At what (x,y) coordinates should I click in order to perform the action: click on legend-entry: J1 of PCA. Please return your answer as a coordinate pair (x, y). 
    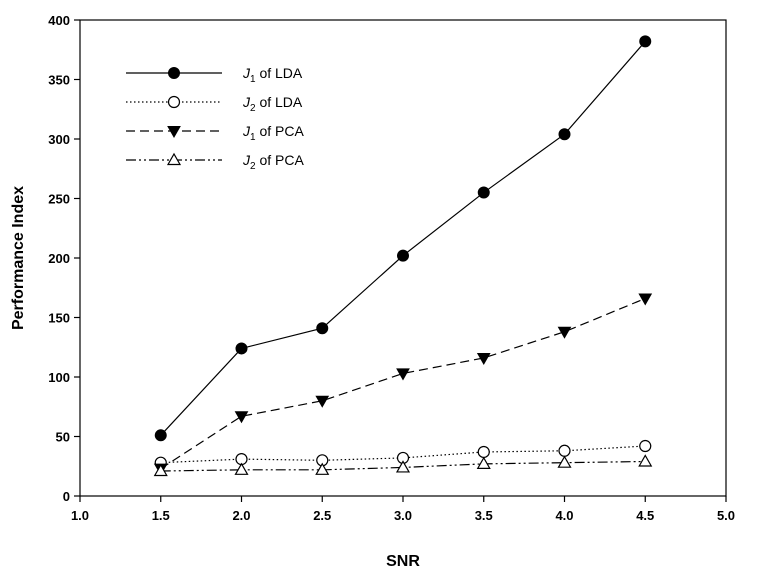
    Looking at the image, I should click on (215, 133).